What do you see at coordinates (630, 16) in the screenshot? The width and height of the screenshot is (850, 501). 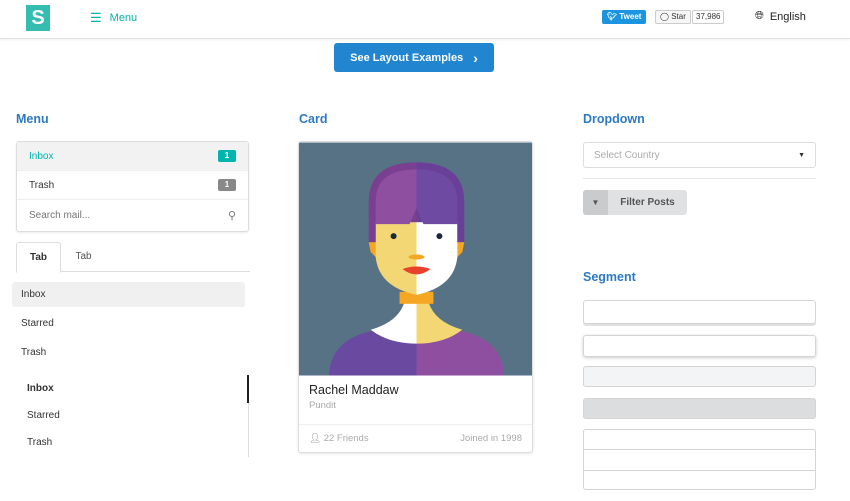 I see `tweet-label: Tweet` at bounding box center [630, 16].